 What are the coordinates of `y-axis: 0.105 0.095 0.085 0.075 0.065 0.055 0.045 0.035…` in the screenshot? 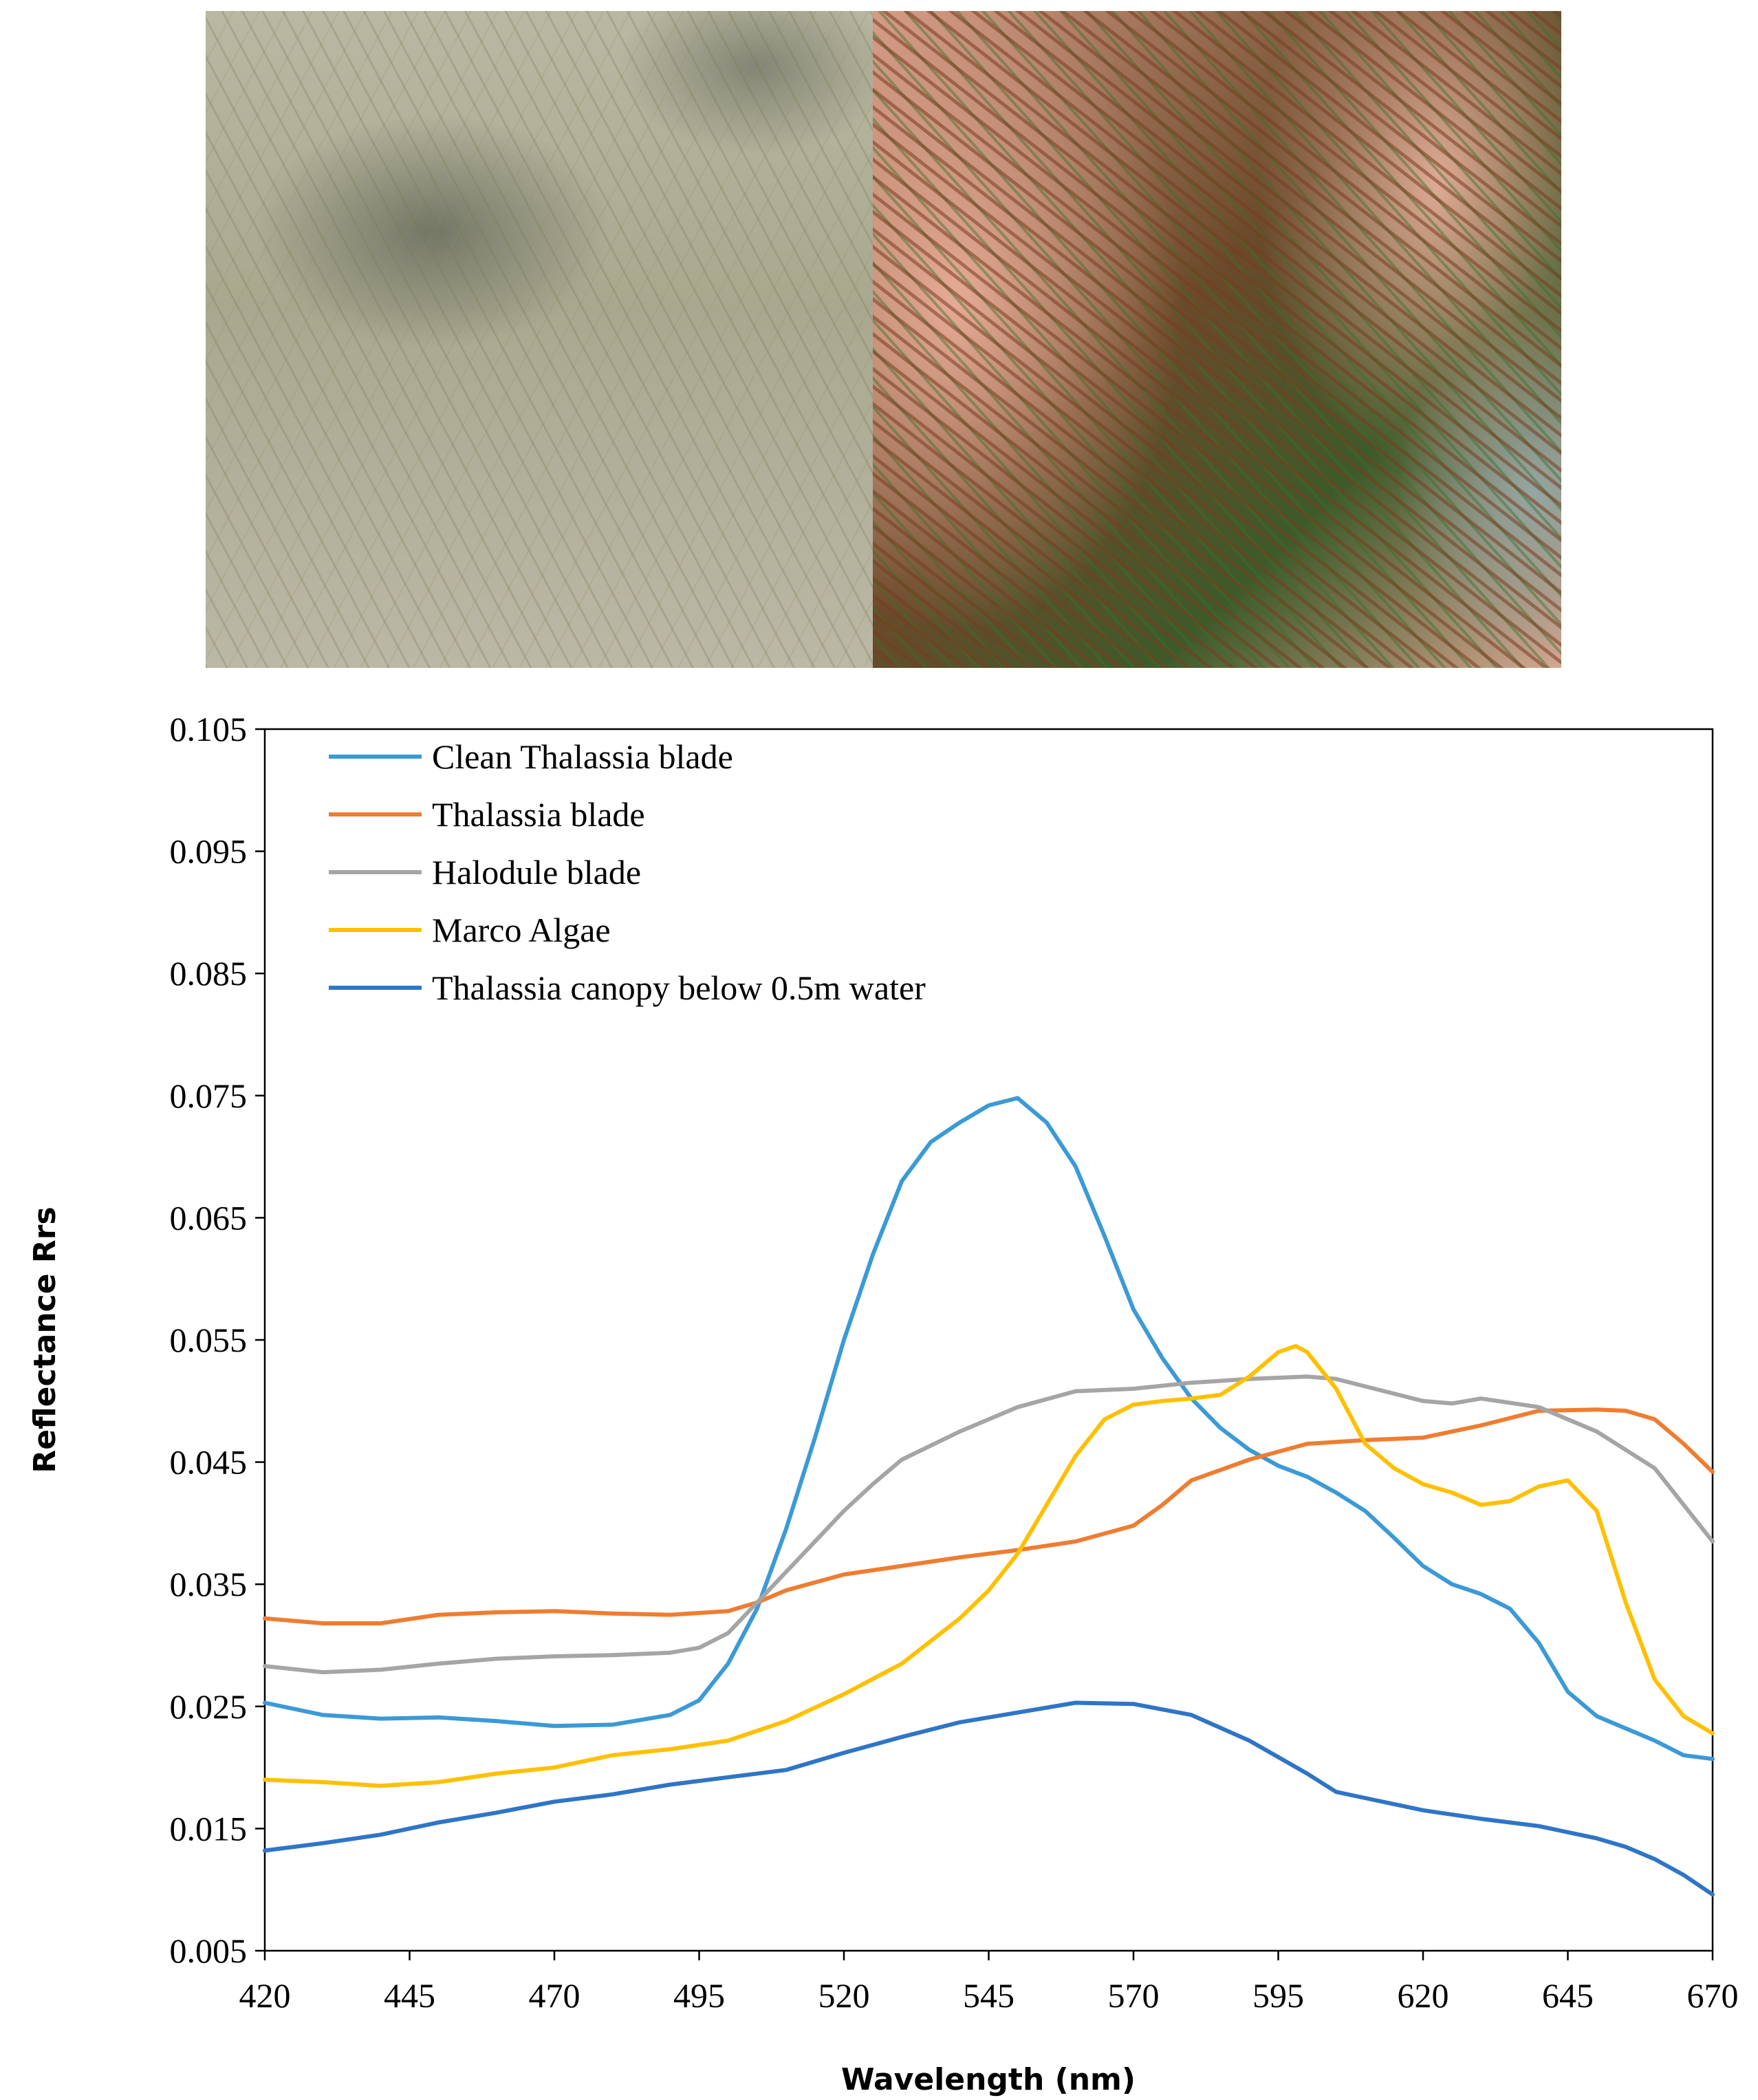 It's located at (218, 1340).